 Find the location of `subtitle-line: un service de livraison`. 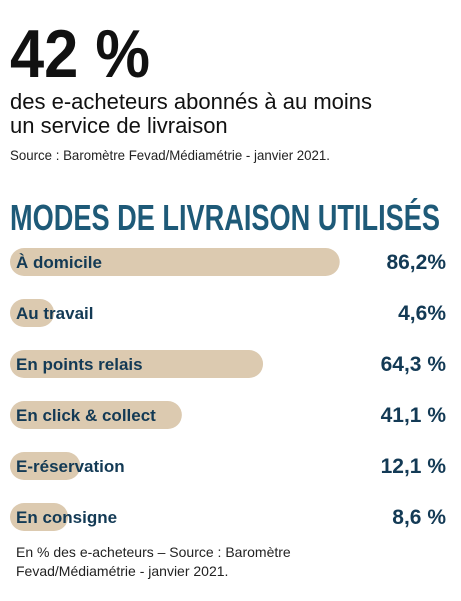

subtitle-line: un service de livraison is located at coordinates (119, 125).